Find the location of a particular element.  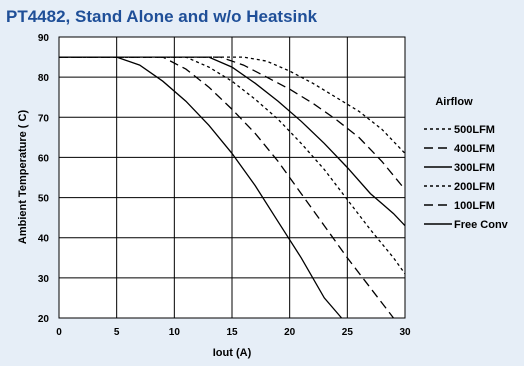

x-tick-label: 15 is located at coordinates (232, 332).